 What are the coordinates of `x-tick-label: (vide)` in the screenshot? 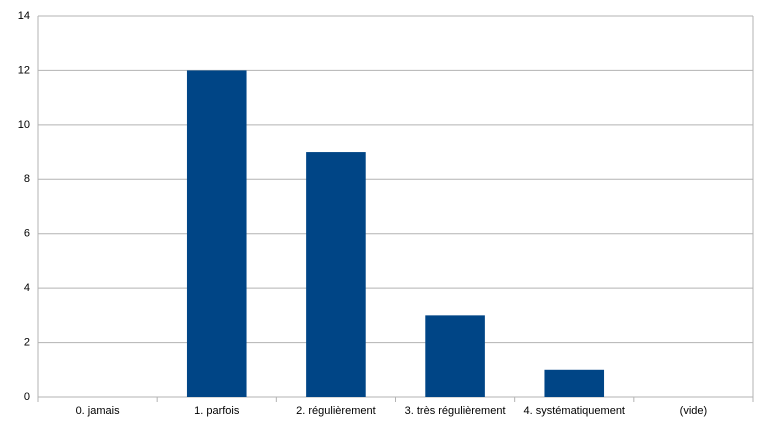 It's located at (694, 411).